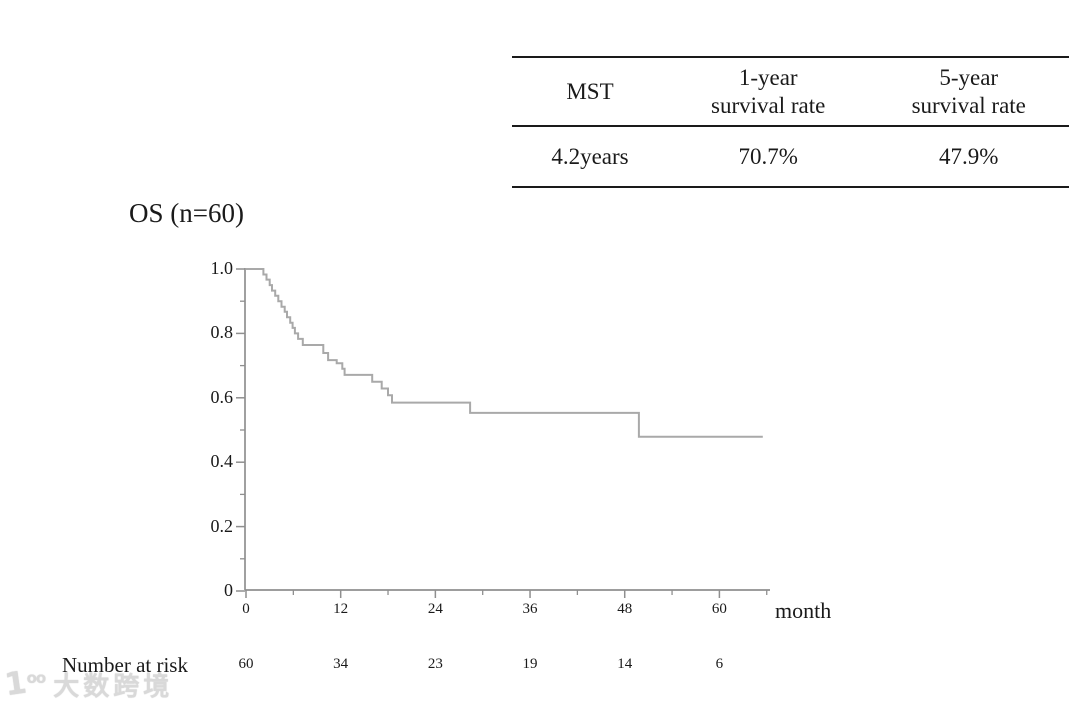 This screenshot has width=1080, height=709. I want to click on y-axis-tick-label: 0.8, so click(222, 332).